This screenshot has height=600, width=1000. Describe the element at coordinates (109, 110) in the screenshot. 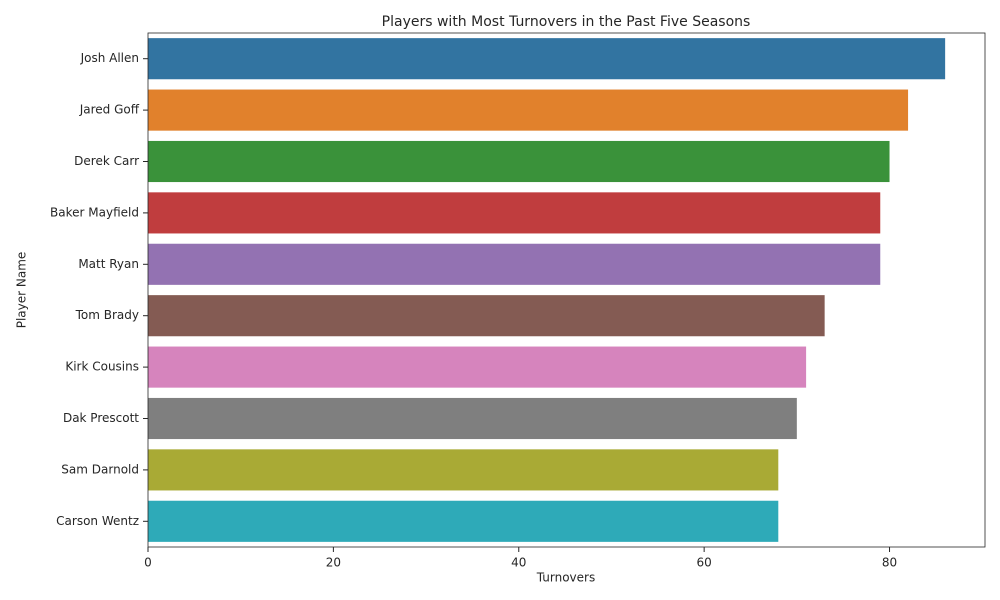

I see `y-tick-label: Jared Goff` at that location.